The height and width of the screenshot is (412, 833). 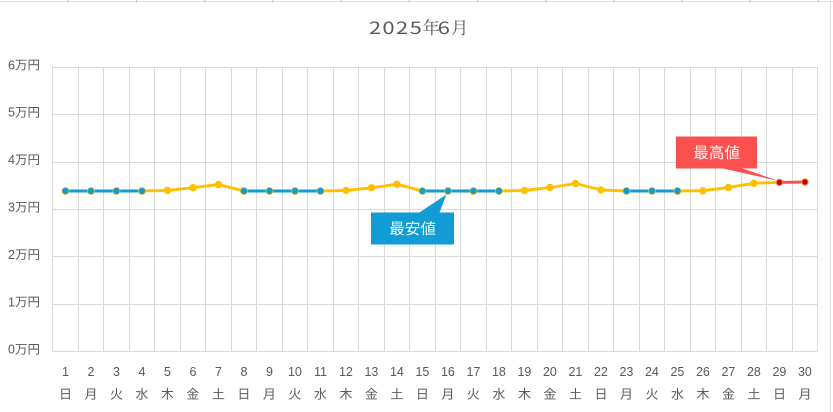 What do you see at coordinates (779, 372) in the screenshot?
I see `svg-text: 29` at bounding box center [779, 372].